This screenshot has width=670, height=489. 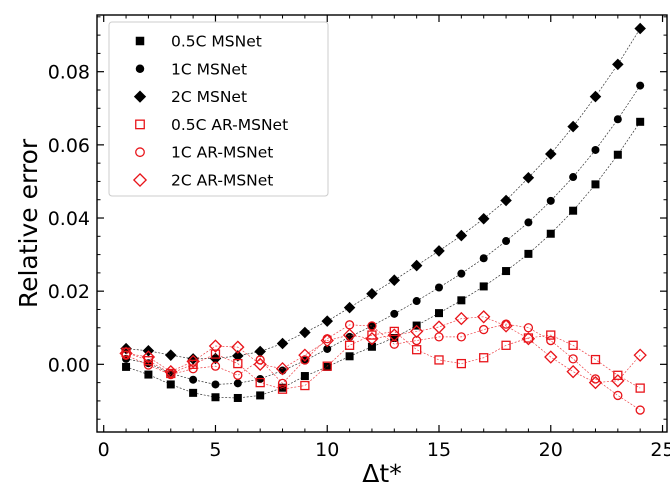 What do you see at coordinates (191, 69) in the screenshot?
I see `legend-entry: 1C MSNet` at bounding box center [191, 69].